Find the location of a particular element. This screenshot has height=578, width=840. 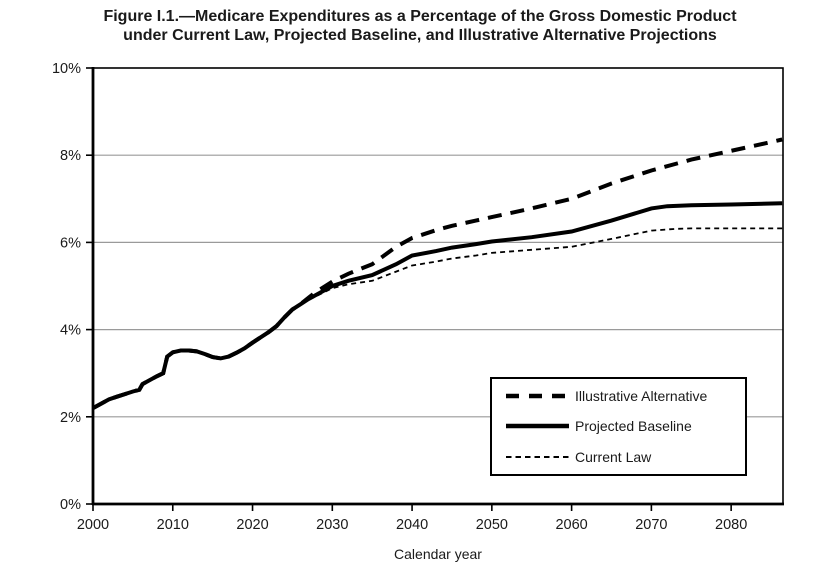

legend-label-illustrative-alternative: Illustrative Alternative is located at coordinates (641, 396).